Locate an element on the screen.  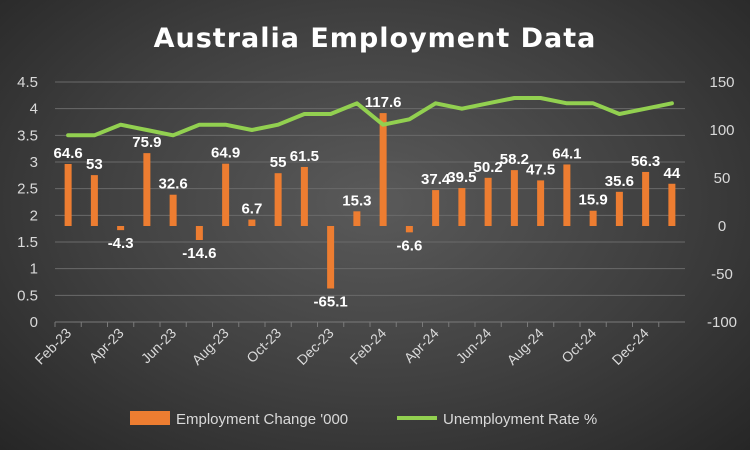
bar-data-label: 61.5 is located at coordinates (304, 156).